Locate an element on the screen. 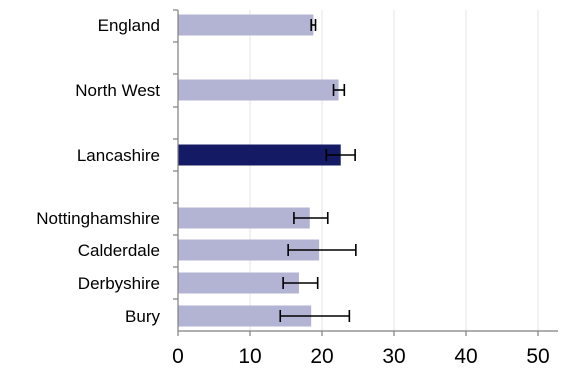  category-label-england: England is located at coordinates (129, 25).